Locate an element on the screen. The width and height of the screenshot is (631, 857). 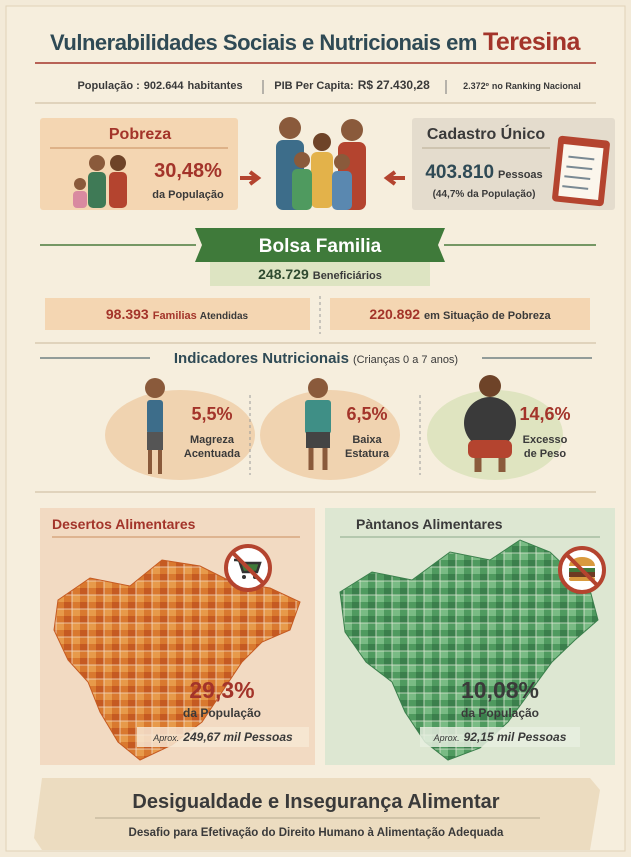
poverty-count-text: 220.892 em Situação de Pobreza is located at coordinates (460, 314).